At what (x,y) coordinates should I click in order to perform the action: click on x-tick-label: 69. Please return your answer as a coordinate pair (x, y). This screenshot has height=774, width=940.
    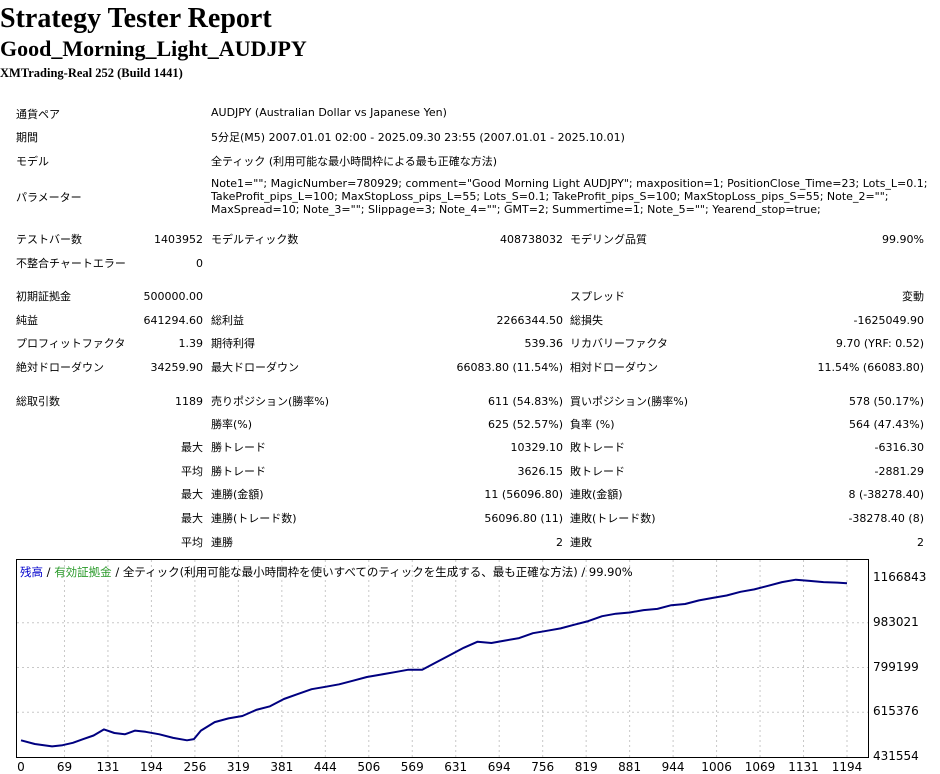
    Looking at the image, I should click on (64, 767).